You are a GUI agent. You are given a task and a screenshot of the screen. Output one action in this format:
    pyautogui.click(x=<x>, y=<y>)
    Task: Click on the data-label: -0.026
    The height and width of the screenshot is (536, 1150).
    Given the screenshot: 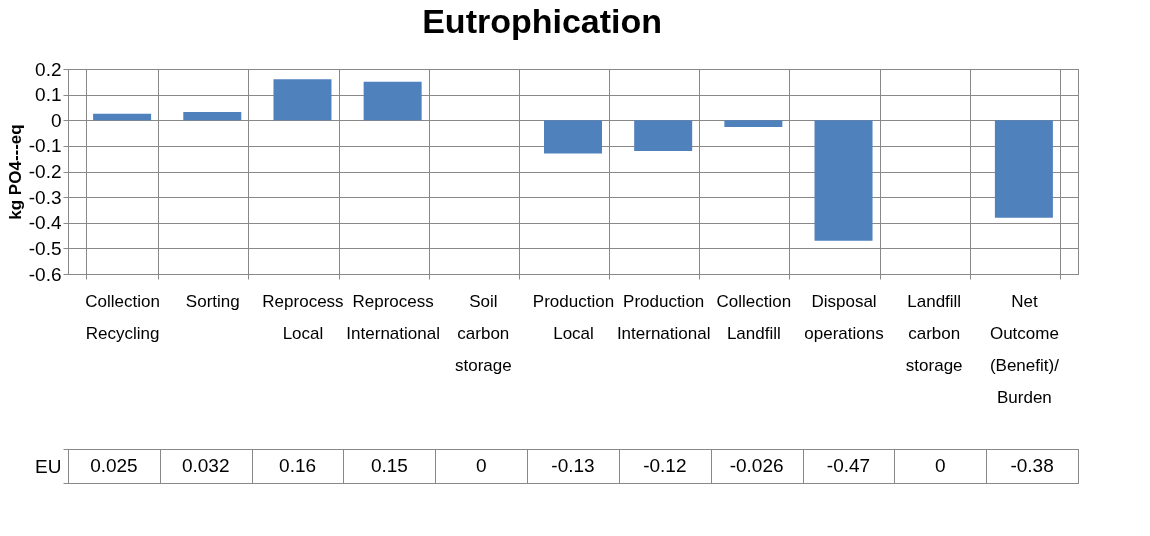 What is the action you would take?
    pyautogui.click(x=756, y=465)
    